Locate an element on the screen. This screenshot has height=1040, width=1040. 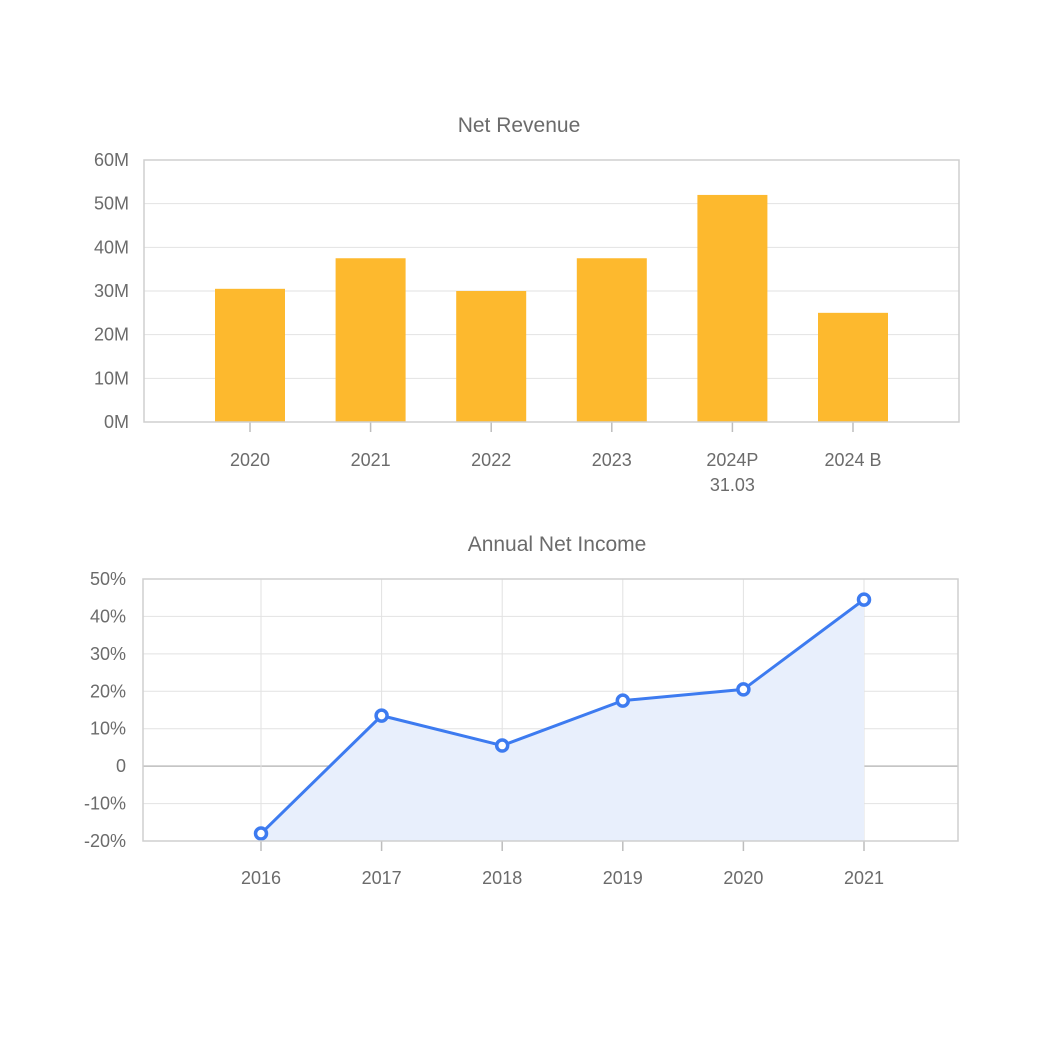
line-series is located at coordinates (562, 716).